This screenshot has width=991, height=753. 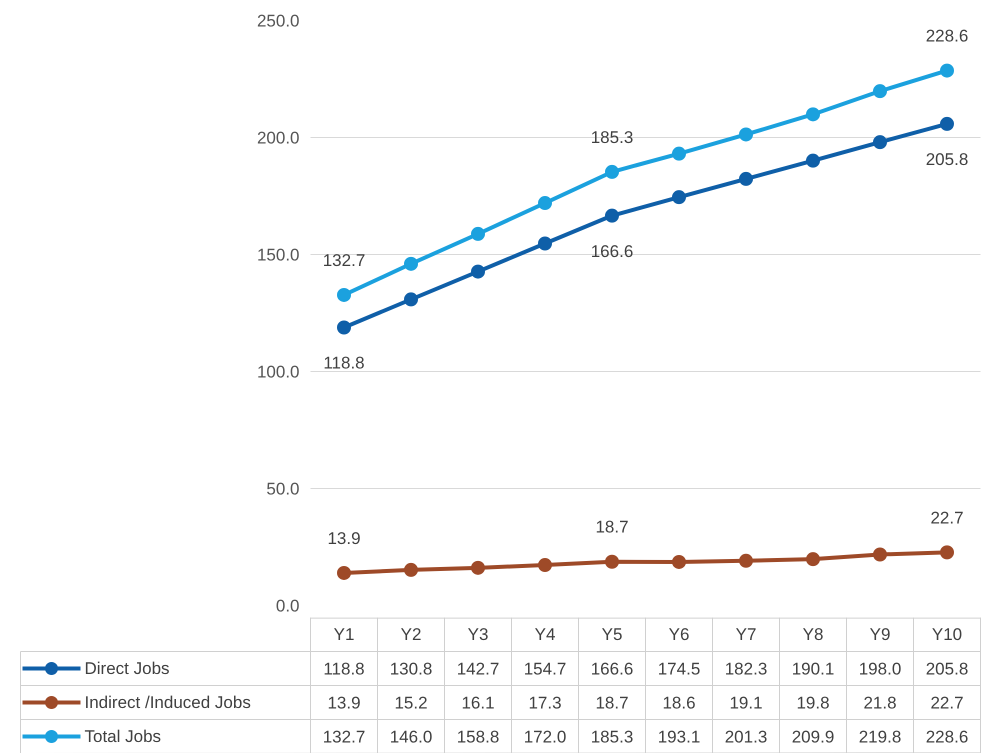 What do you see at coordinates (478, 703) in the screenshot?
I see `data-label: 16.1` at bounding box center [478, 703].